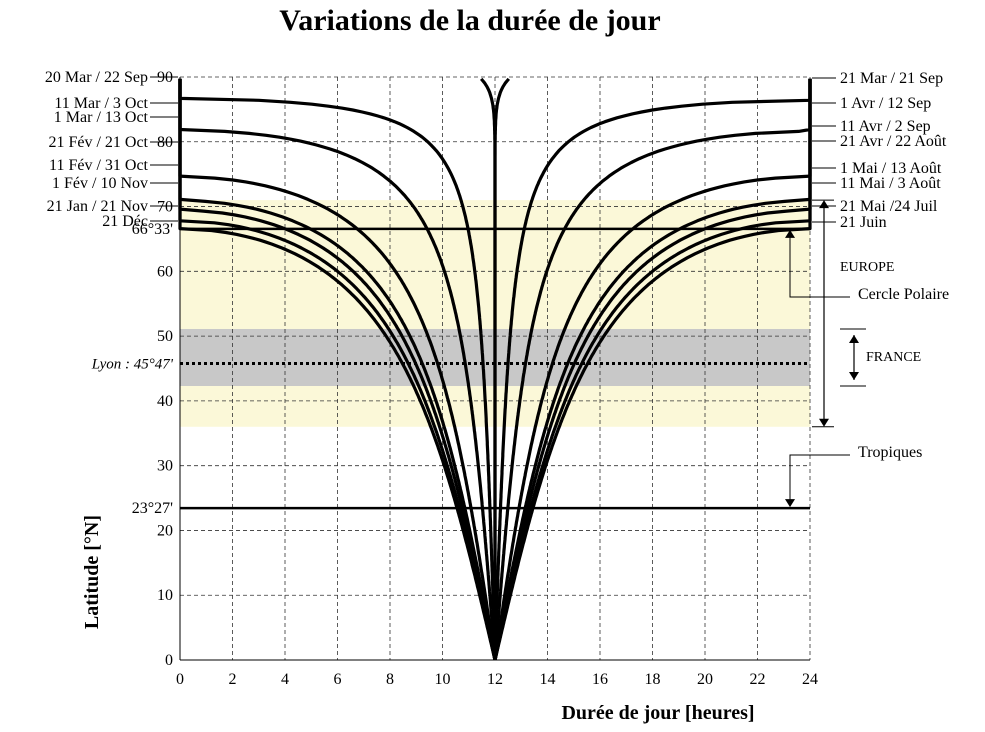 This screenshot has height=732, width=985. I want to click on x-tick-label: 12, so click(495, 679).